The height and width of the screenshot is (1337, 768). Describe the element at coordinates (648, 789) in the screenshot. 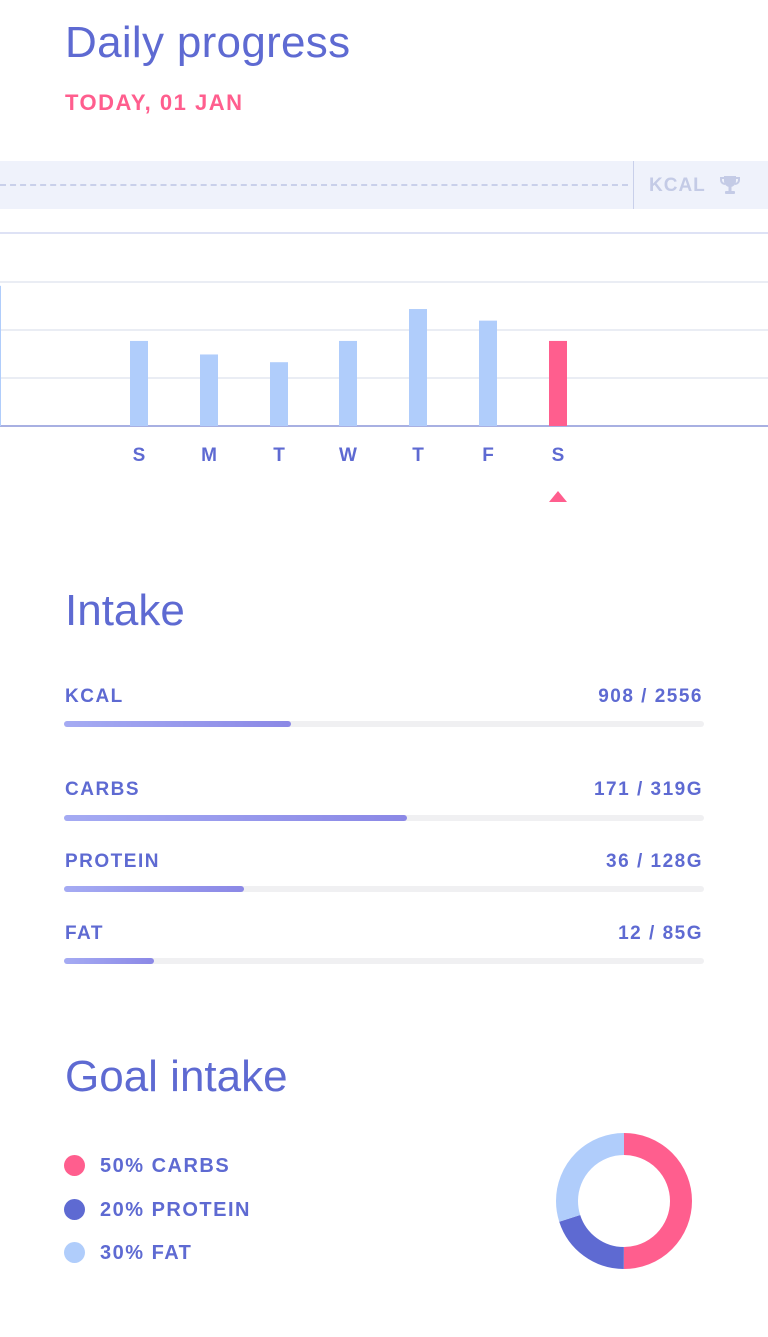

I see `intake-value: 171 / 319G` at that location.